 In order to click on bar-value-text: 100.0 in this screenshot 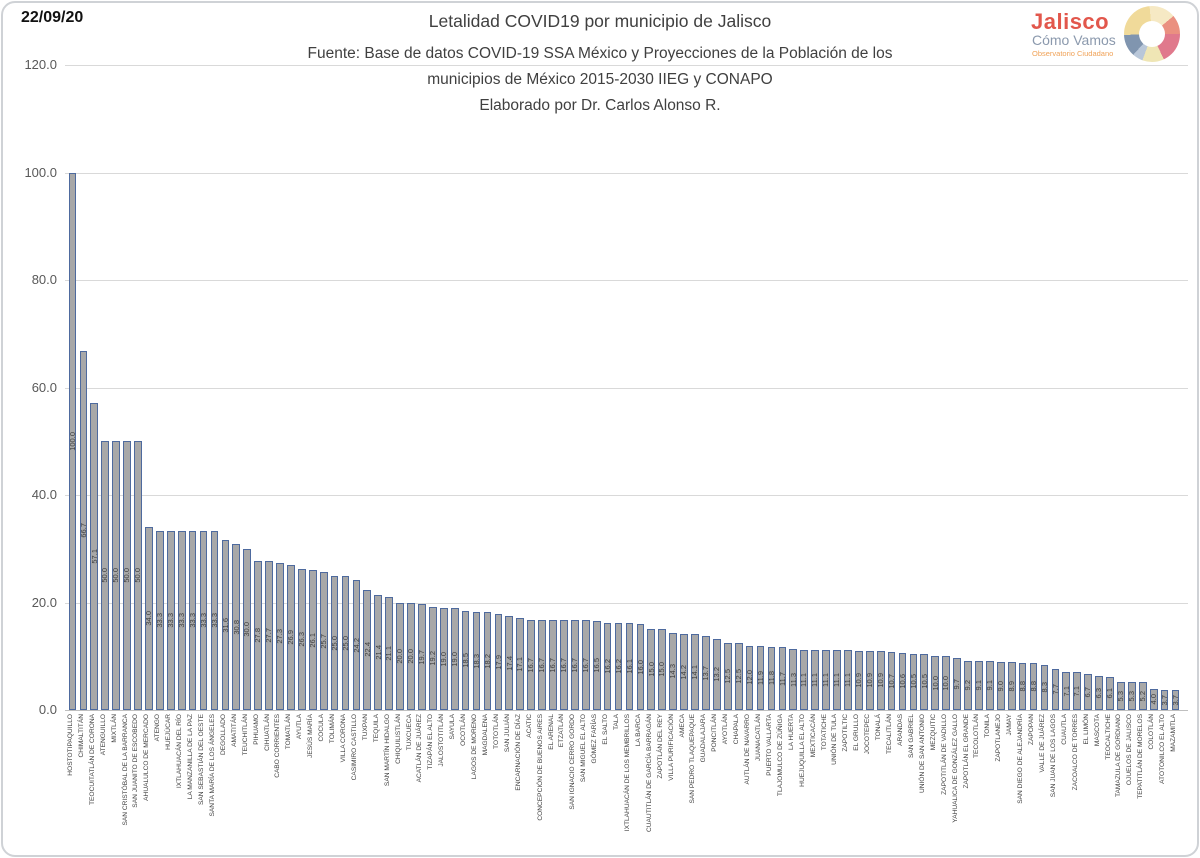, I will do `click(72, 441)`.